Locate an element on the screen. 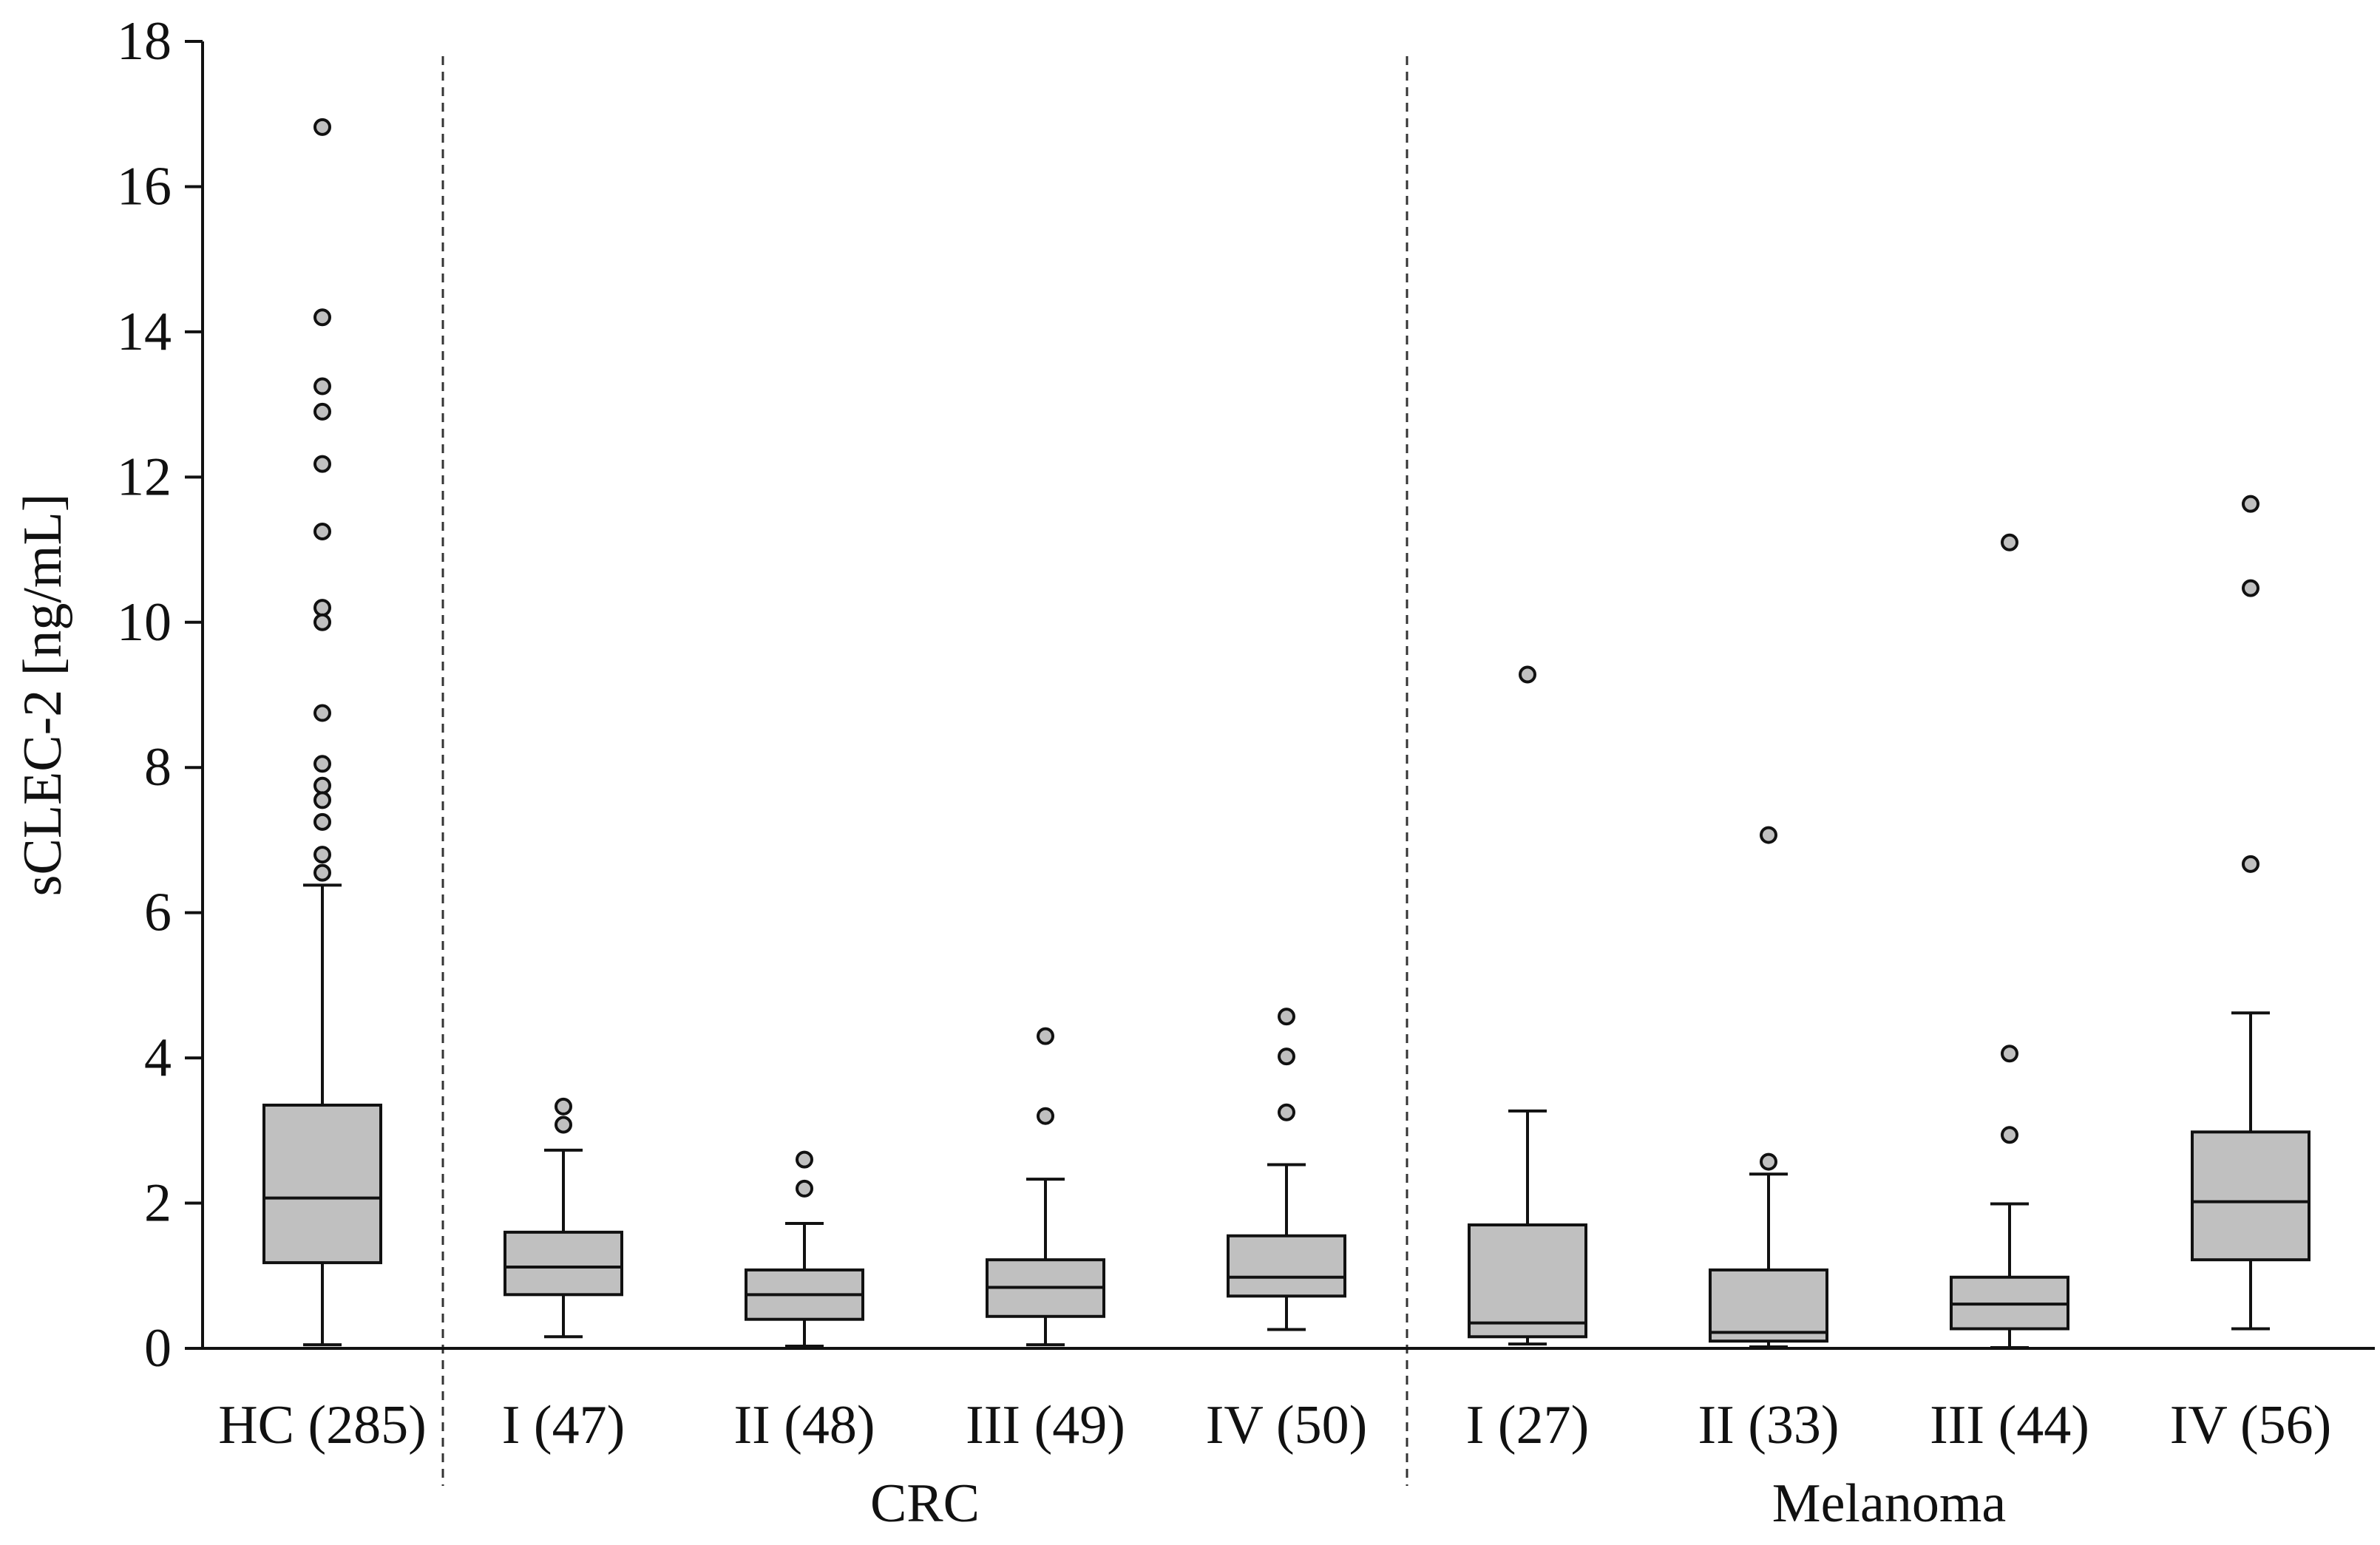  category-label: III (44) is located at coordinates (2010, 1425).